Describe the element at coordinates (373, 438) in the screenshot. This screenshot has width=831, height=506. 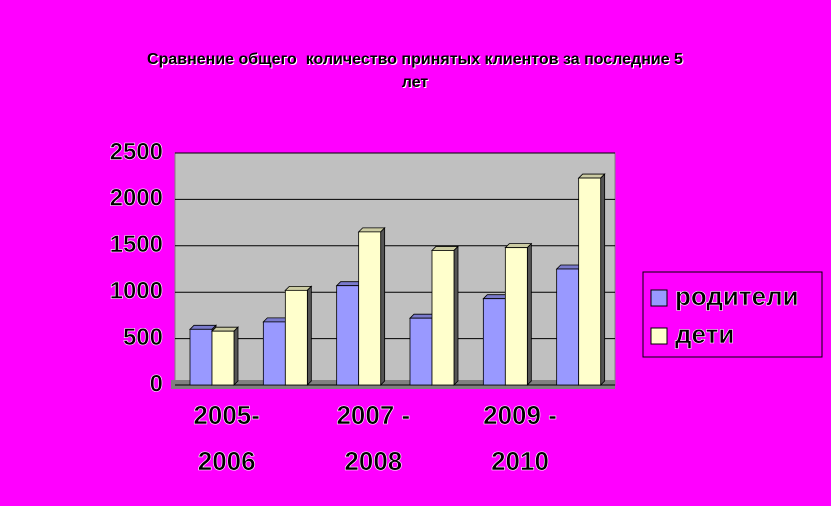
I see `x-tick-label: 2007 -2008` at that location.